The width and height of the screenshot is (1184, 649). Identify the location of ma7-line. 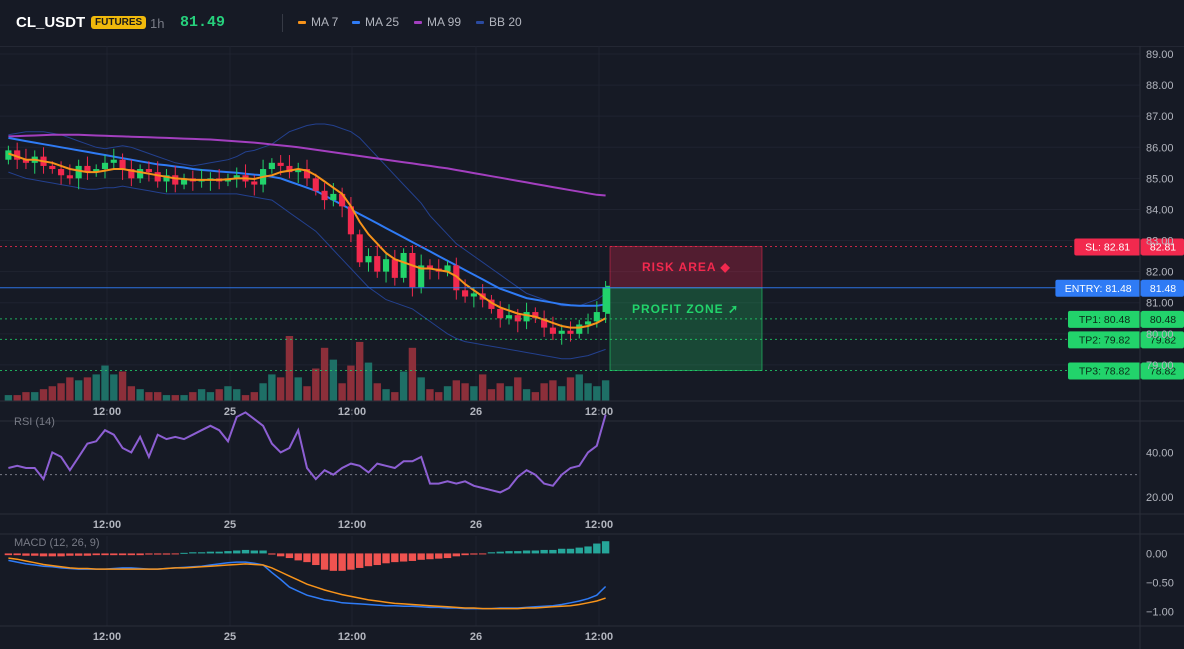
(307, 240).